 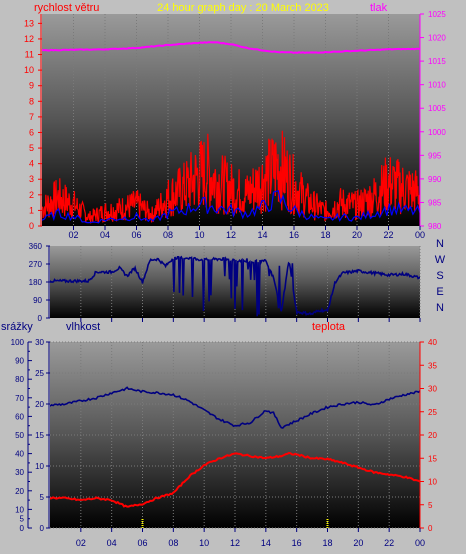 What do you see at coordinates (29, 39) in the screenshot?
I see `y-tick-label: 12` at bounding box center [29, 39].